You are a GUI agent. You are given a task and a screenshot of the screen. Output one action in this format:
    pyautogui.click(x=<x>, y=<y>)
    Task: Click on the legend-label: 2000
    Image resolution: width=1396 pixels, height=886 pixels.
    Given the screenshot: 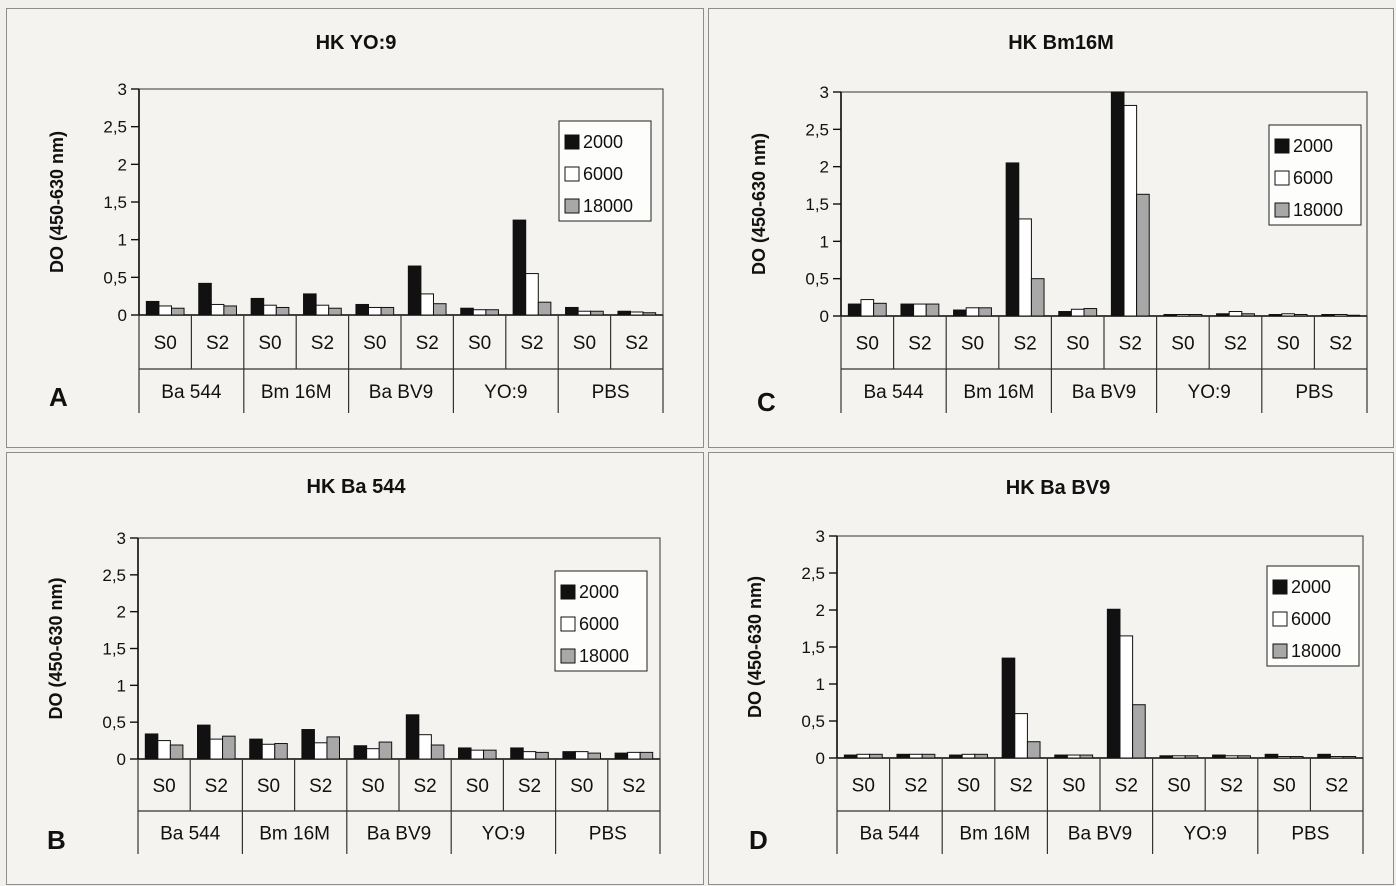 What is the action you would take?
    pyautogui.click(x=1311, y=587)
    